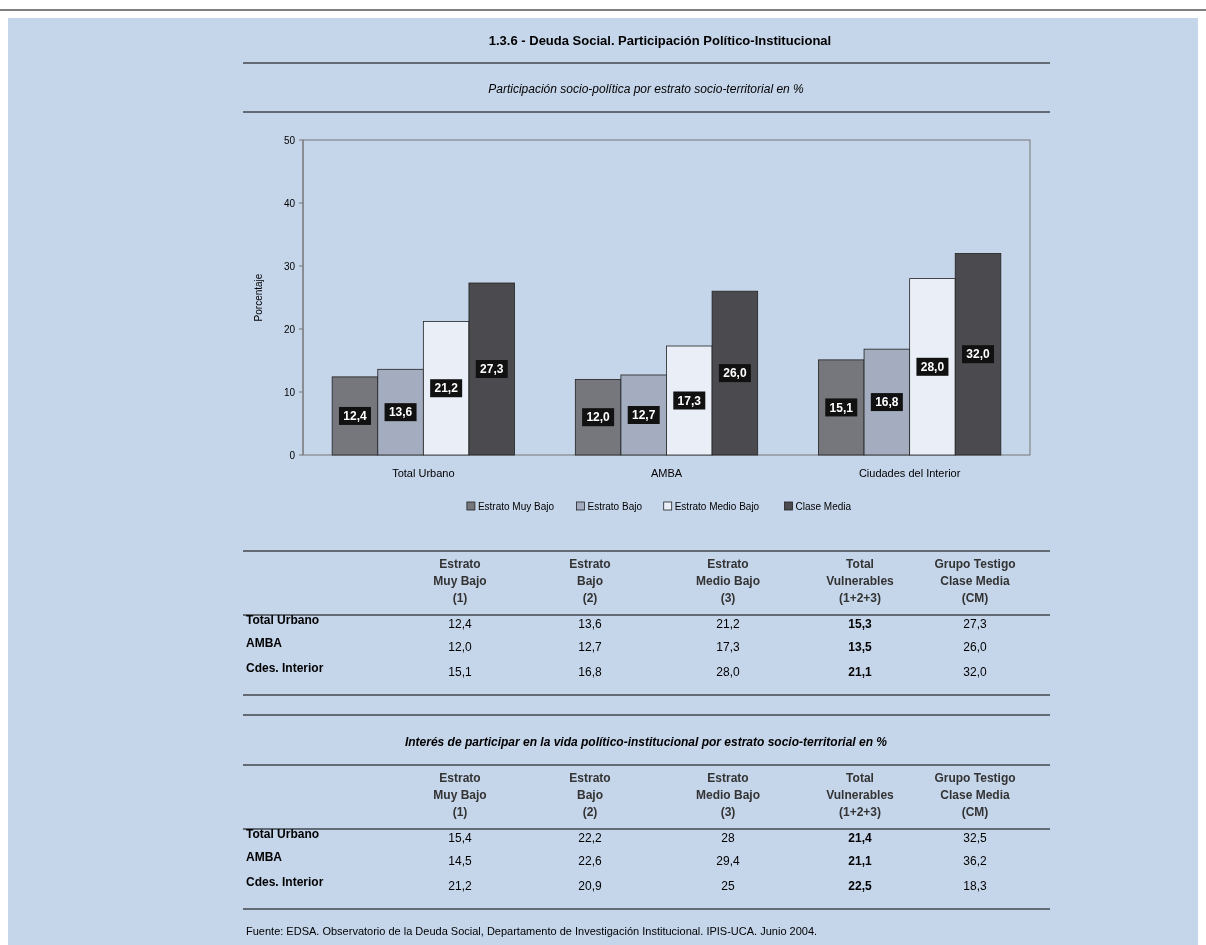 This screenshot has width=1206, height=945. What do you see at coordinates (492, 369) in the screenshot?
I see `data-label: 27,3` at bounding box center [492, 369].